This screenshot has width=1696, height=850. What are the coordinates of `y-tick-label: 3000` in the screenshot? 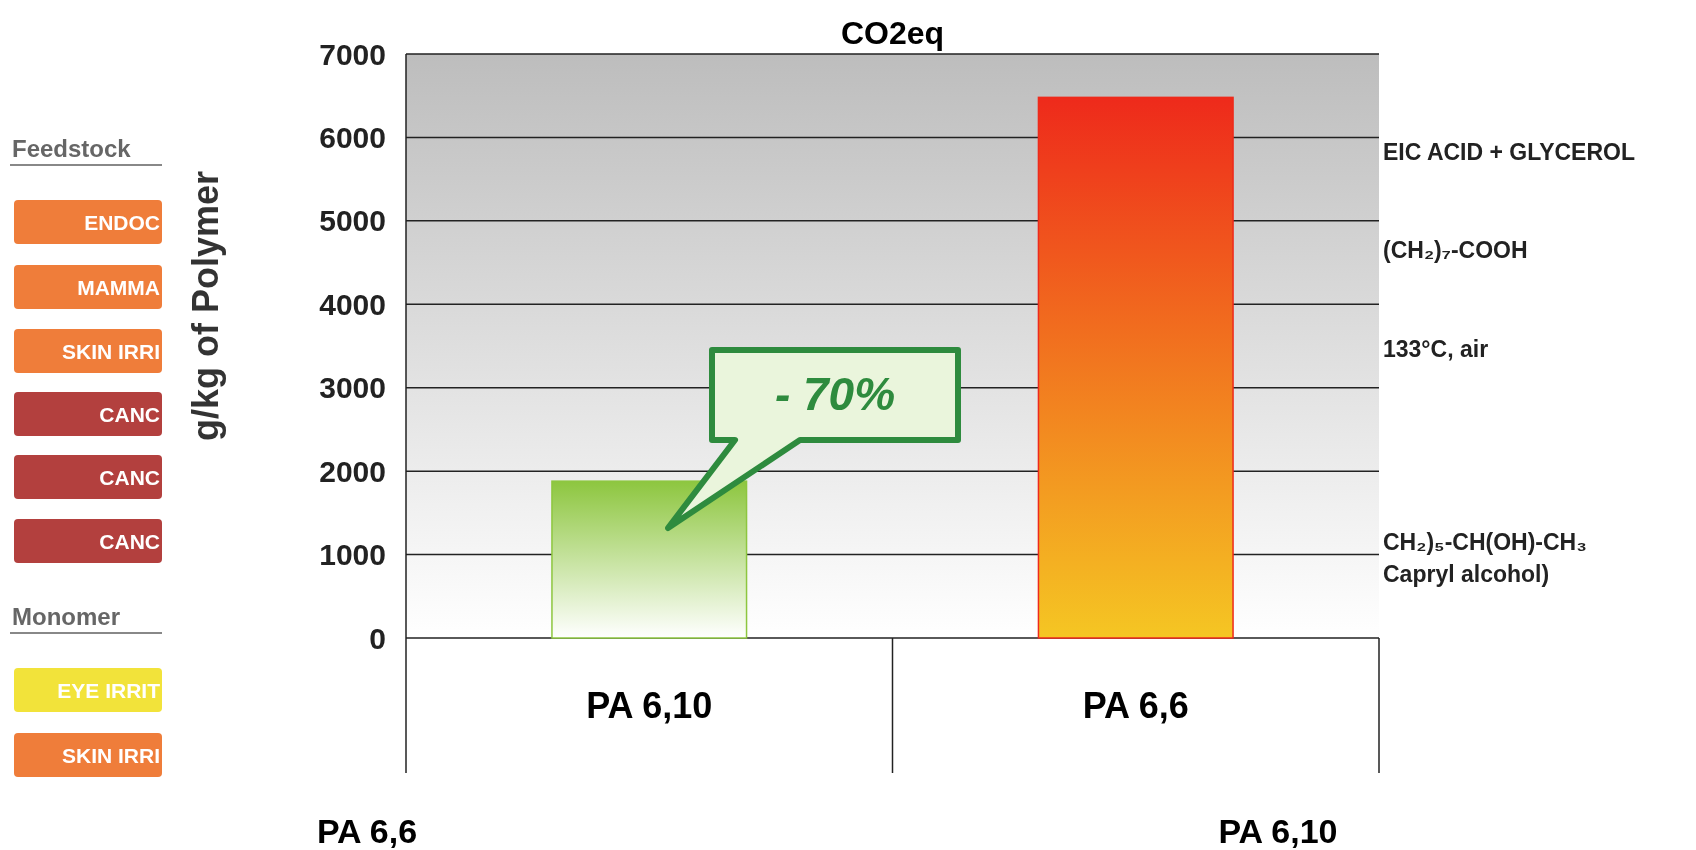 It's located at (352, 388).